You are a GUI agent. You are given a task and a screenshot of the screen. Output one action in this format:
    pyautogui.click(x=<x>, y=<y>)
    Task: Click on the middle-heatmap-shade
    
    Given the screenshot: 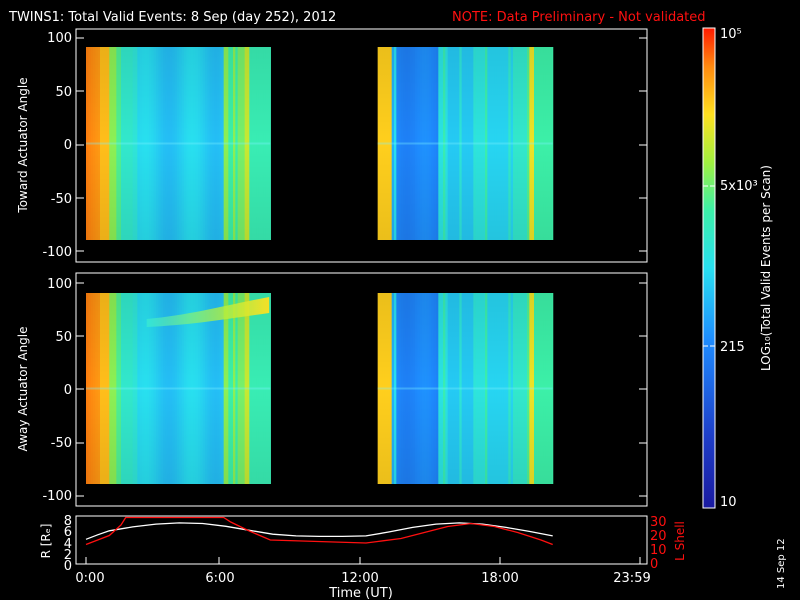 What is the action you would take?
    pyautogui.click(x=465, y=388)
    